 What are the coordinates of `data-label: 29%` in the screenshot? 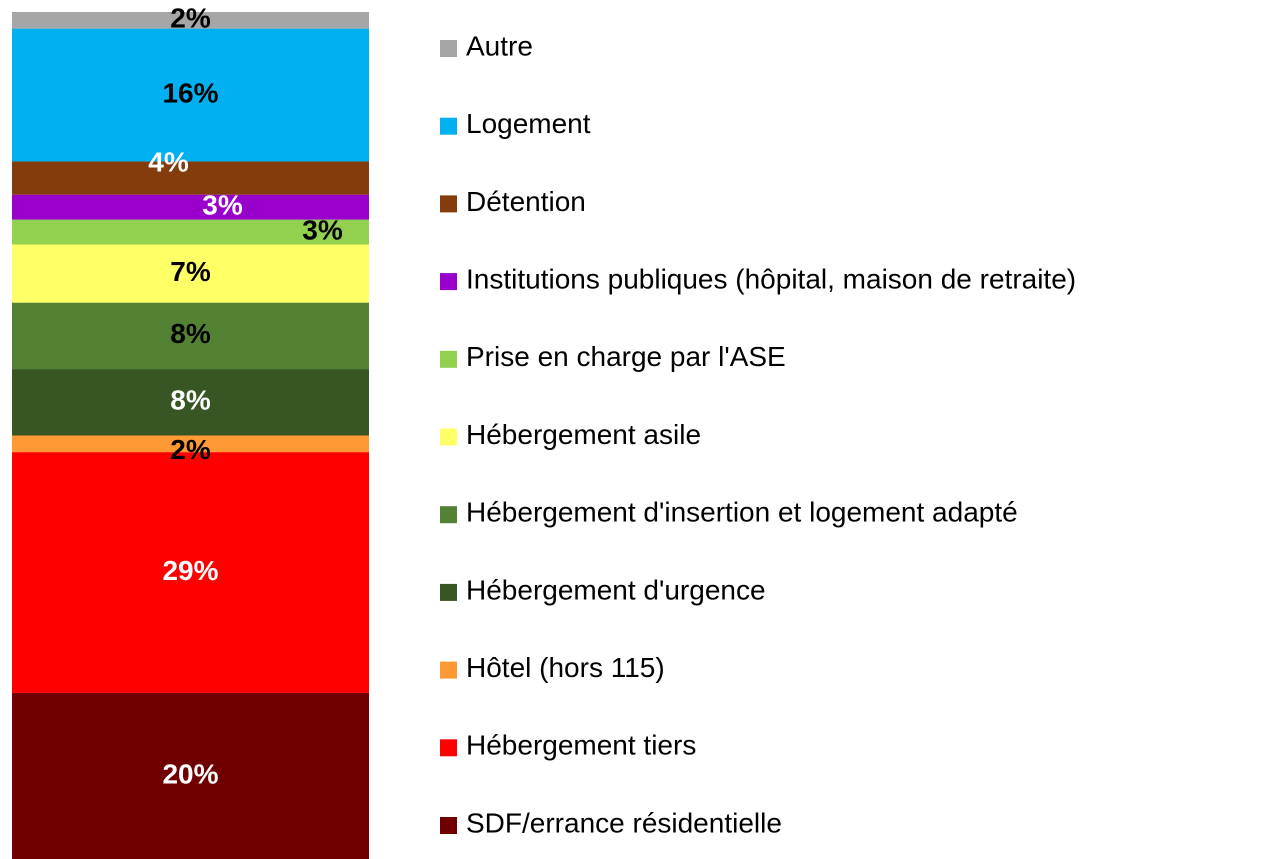 It's located at (190, 570).